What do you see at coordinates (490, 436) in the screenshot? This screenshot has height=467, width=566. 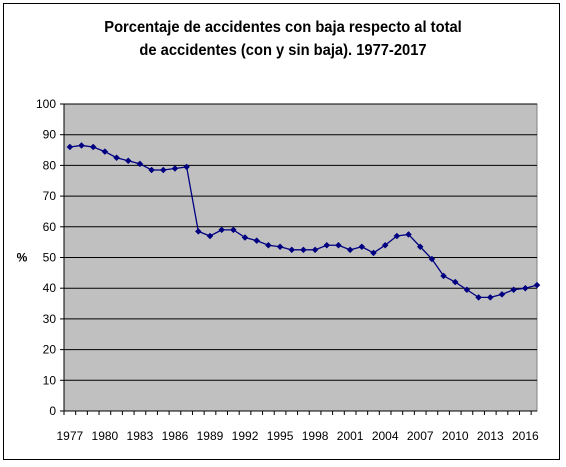 I see `x-tick-label: 2013` at bounding box center [490, 436].